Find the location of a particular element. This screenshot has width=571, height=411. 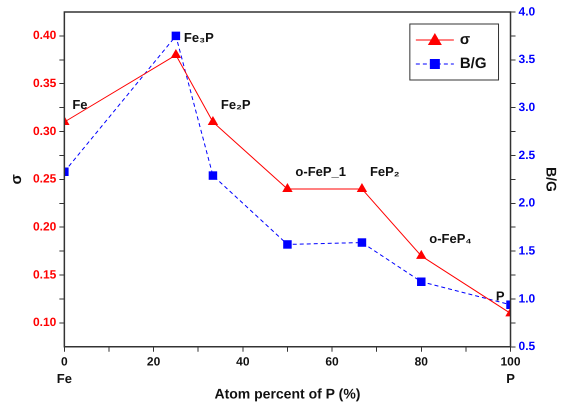

annotation: o-FeP_1 is located at coordinates (320, 172).